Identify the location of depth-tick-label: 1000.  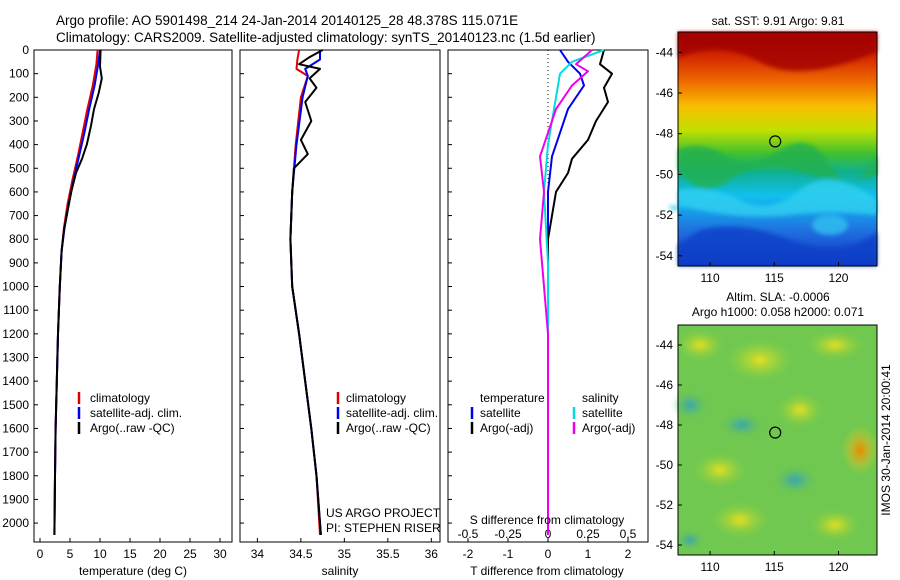
(15, 287).